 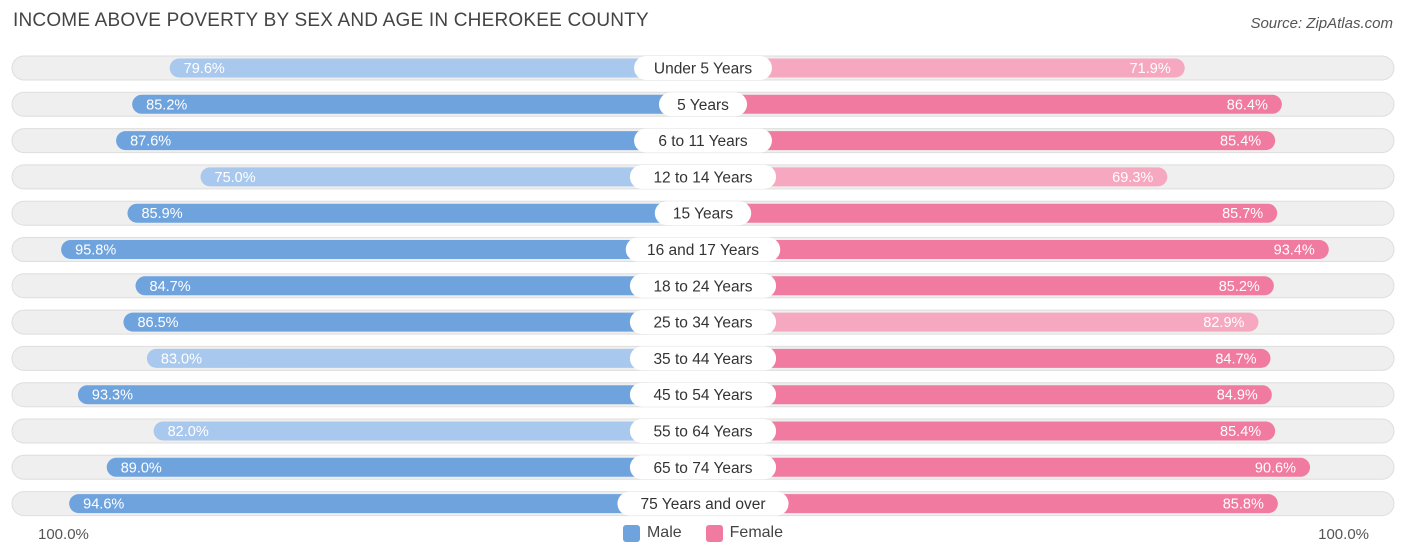 What do you see at coordinates (756, 532) in the screenshot?
I see `legend-label-female: Female` at bounding box center [756, 532].